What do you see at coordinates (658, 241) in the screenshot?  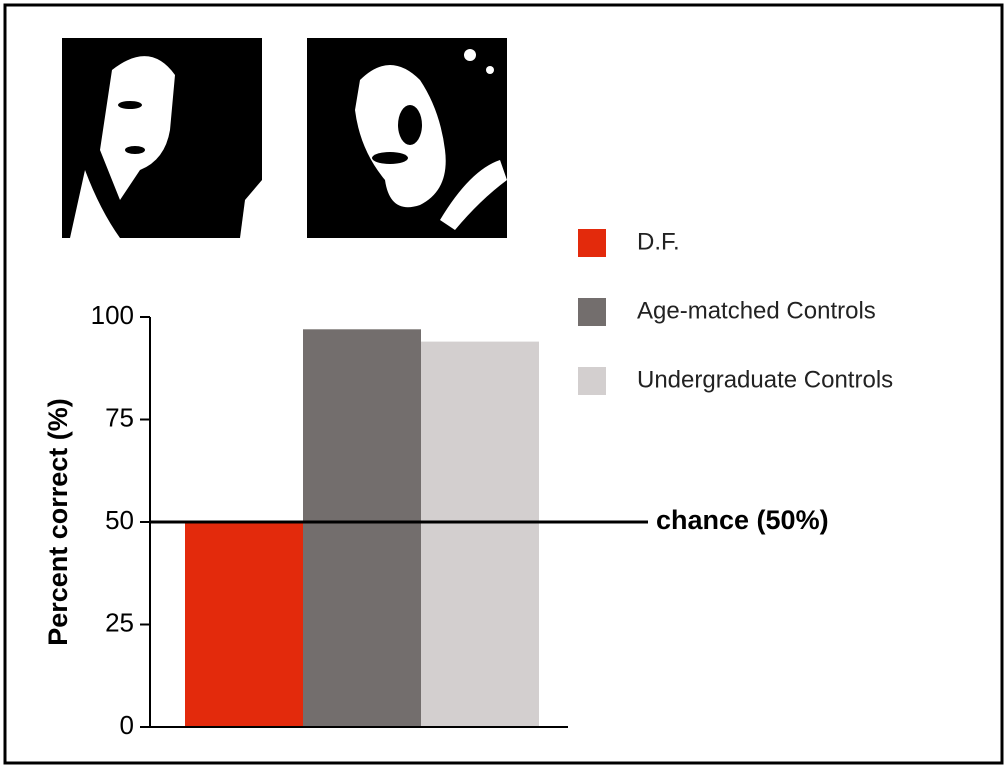 I see `legend-label: D.F.` at bounding box center [658, 241].